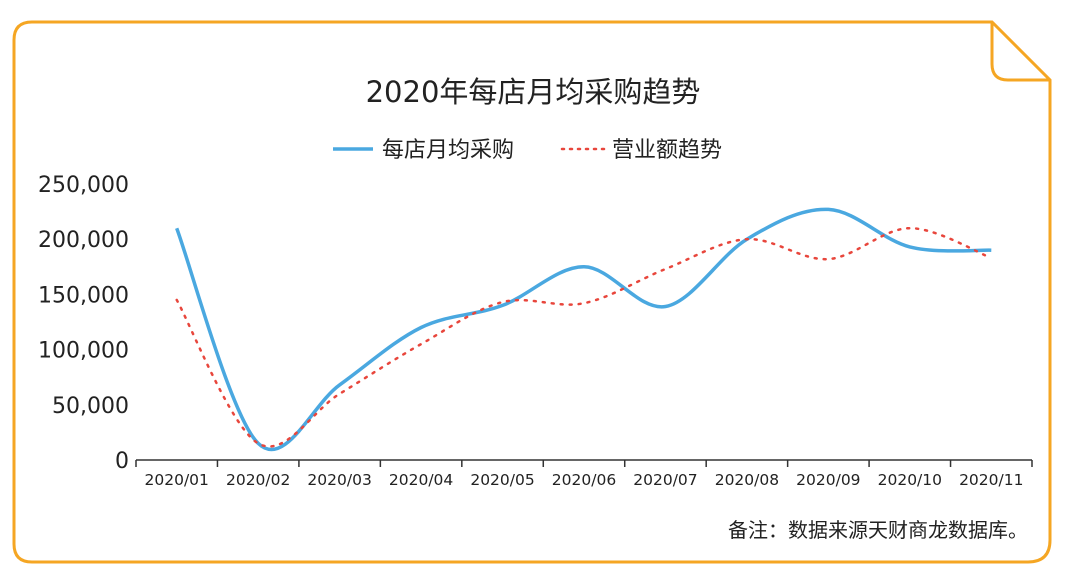 The image size is (1080, 584). I want to click on y-tick-label: 200,000, so click(83, 240).